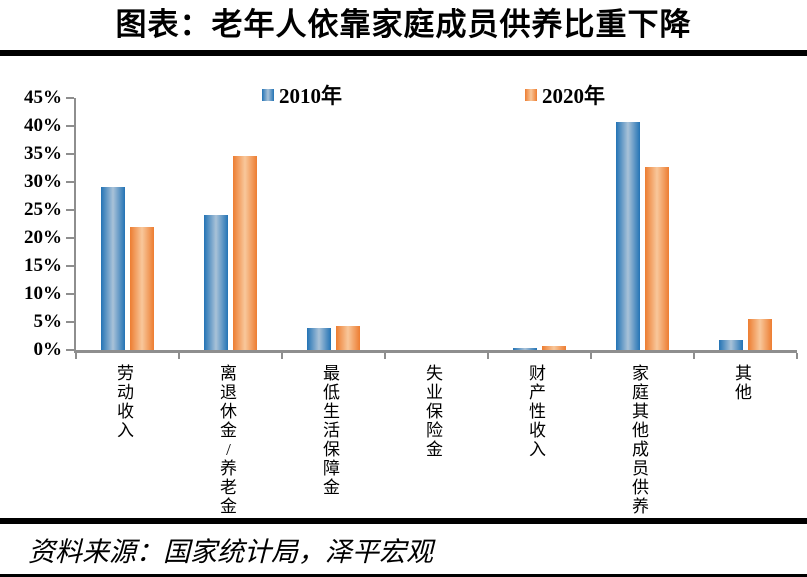  Describe the element at coordinates (319, 339) in the screenshot. I see `bar-2010年-3` at that location.